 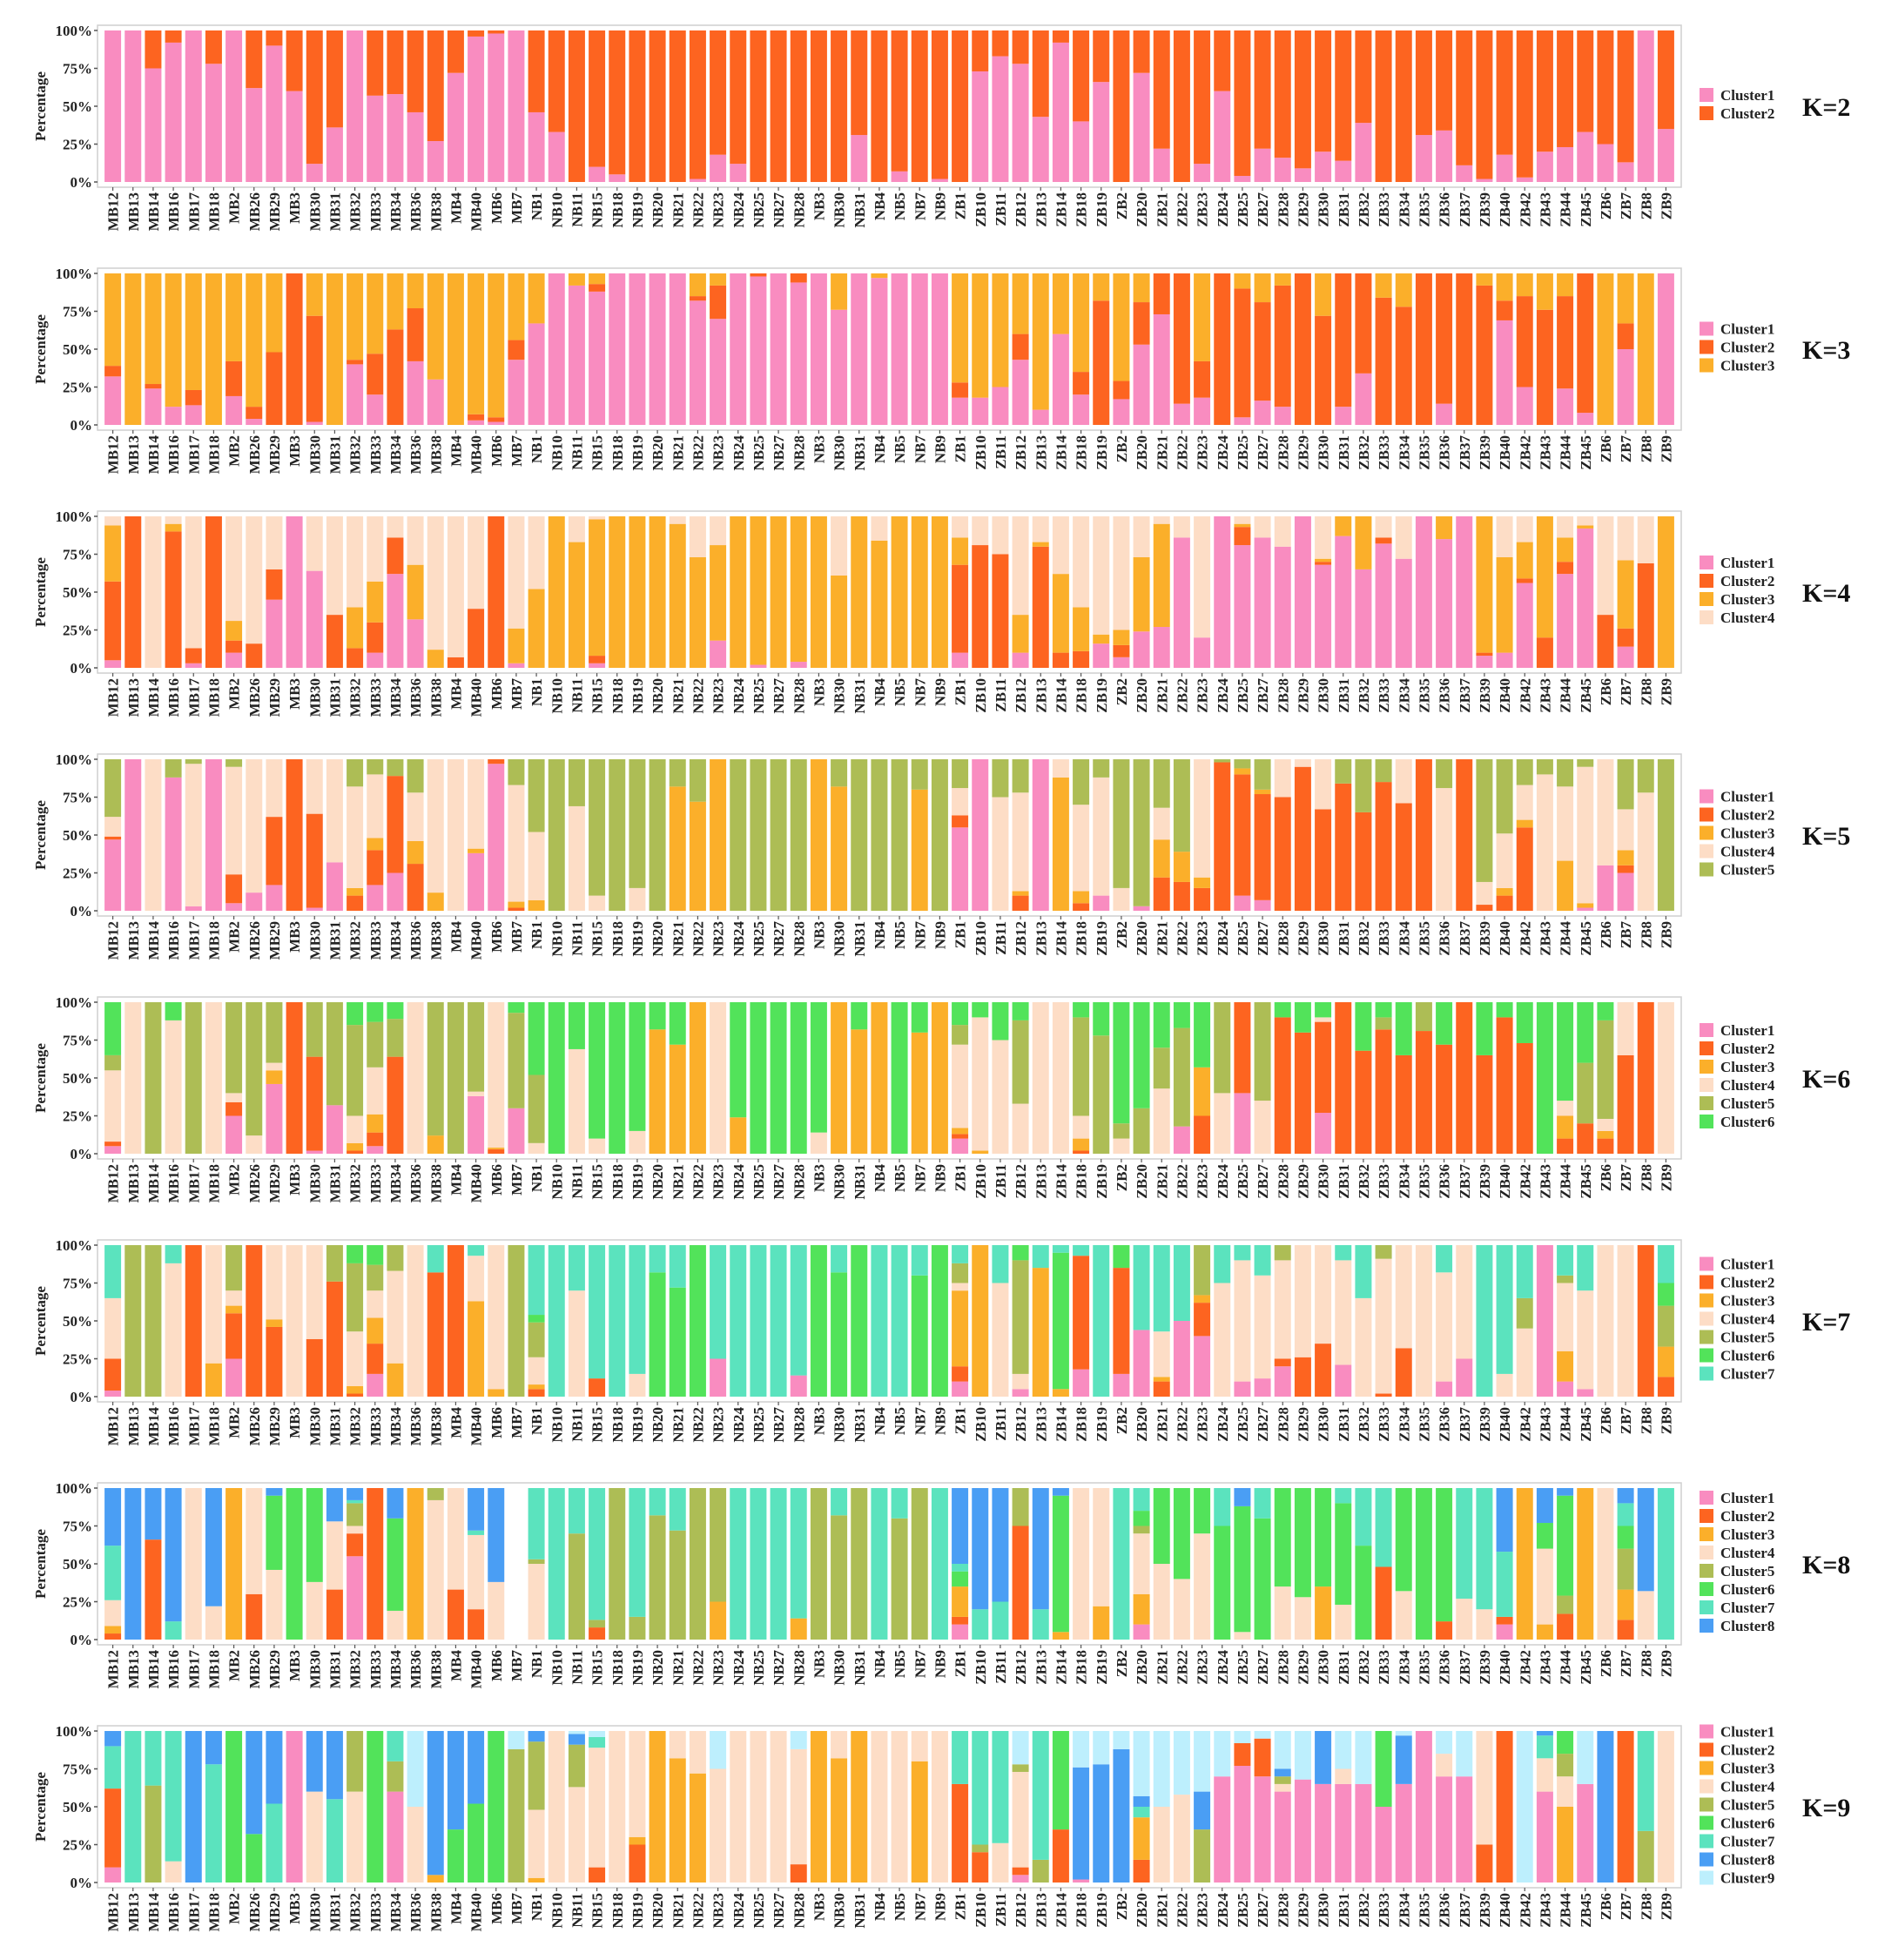 What do you see at coordinates (678, 1911) in the screenshot?
I see `x-tick-label-NB21: NB21` at bounding box center [678, 1911].